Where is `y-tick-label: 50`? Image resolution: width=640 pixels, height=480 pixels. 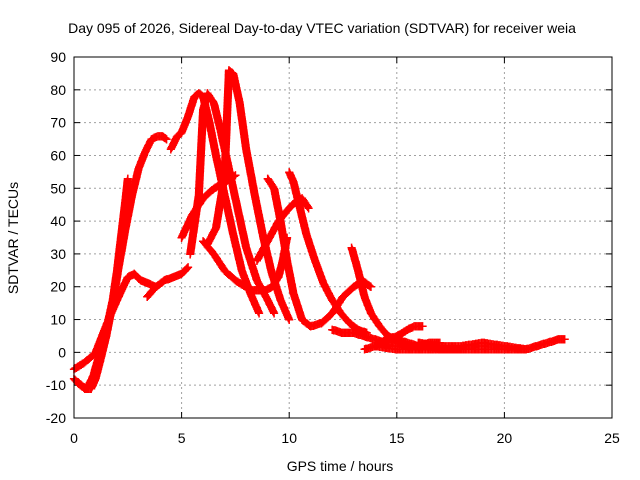 y-tick-label: 50 is located at coordinates (58, 188).